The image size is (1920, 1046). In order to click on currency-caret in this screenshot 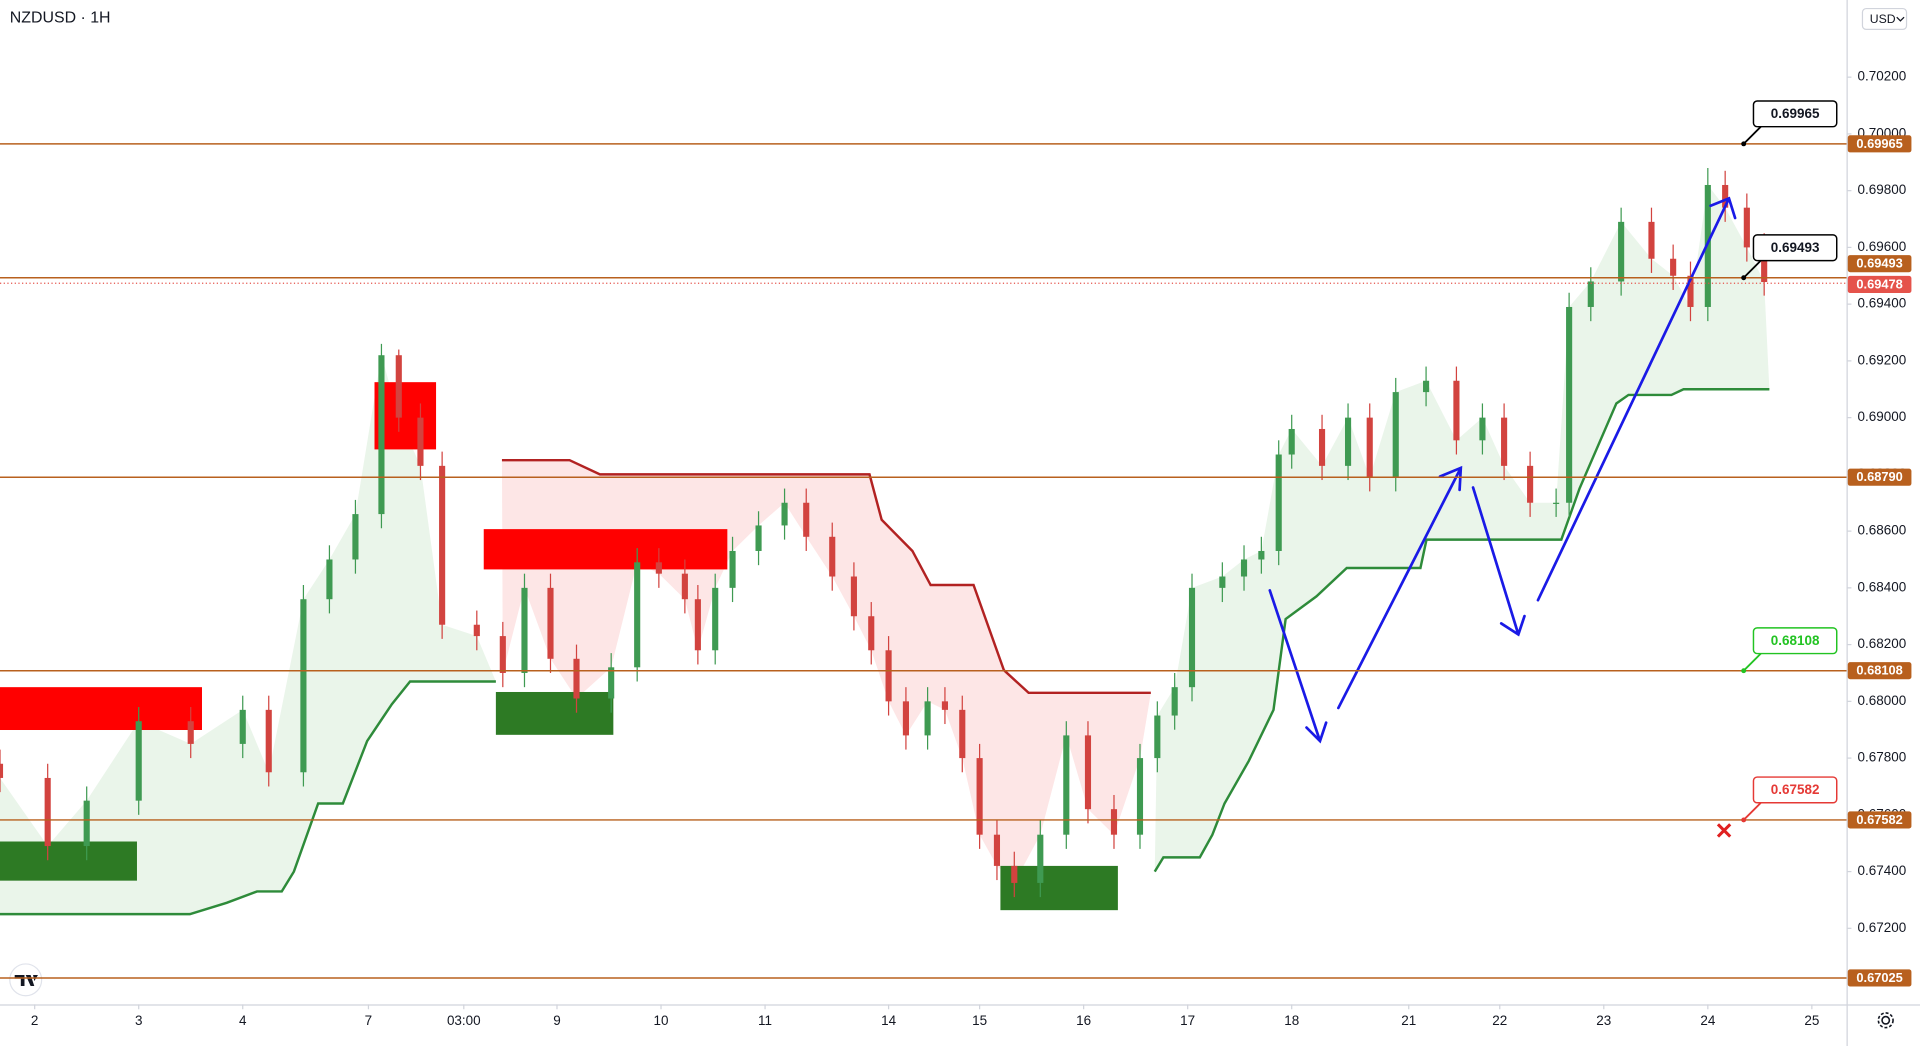, I will do `click(1900, 19)`.